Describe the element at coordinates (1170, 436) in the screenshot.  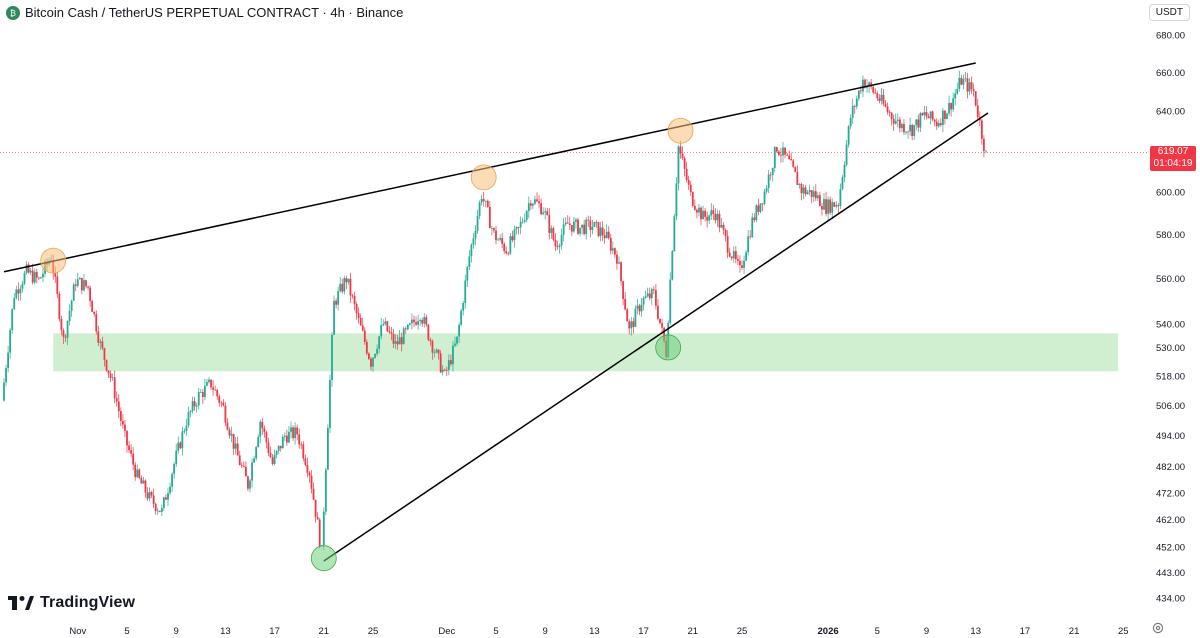
I see `price-tick-label: 494.00` at that location.